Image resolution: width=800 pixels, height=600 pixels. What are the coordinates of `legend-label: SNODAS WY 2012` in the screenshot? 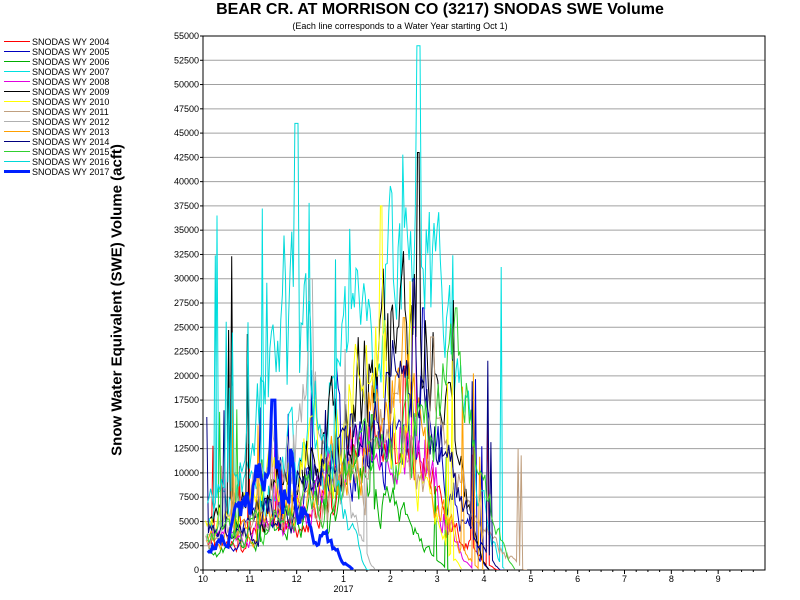 It's located at (71, 121).